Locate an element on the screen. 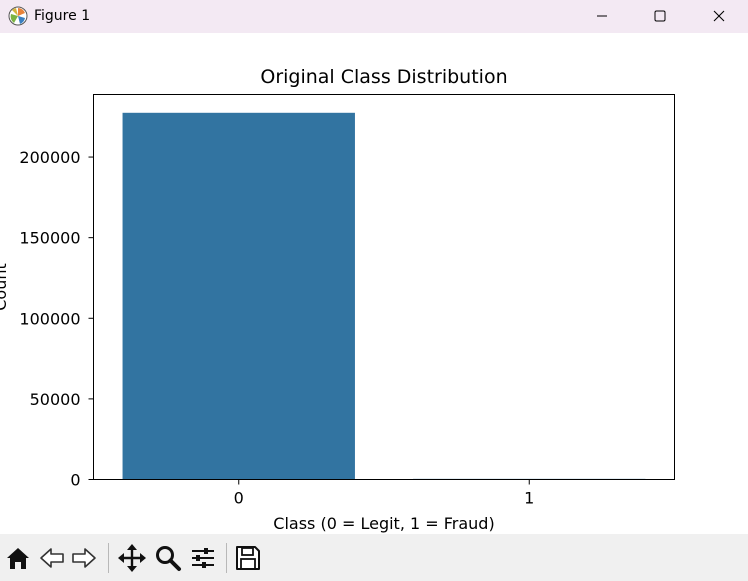  home-icon is located at coordinates (18, 558).